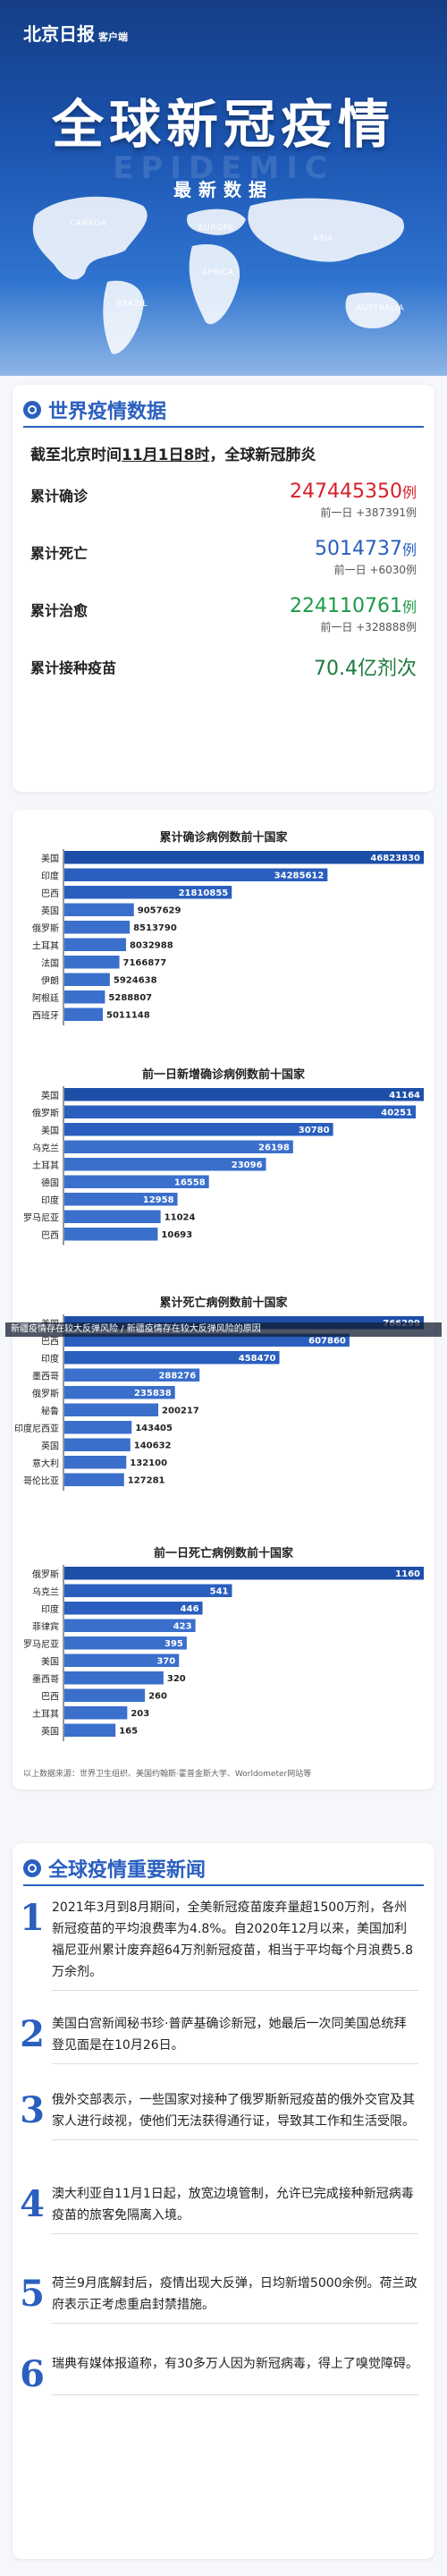 The image size is (447, 2576). What do you see at coordinates (151, 946) in the screenshot?
I see `data-label: 8032988` at bounding box center [151, 946].